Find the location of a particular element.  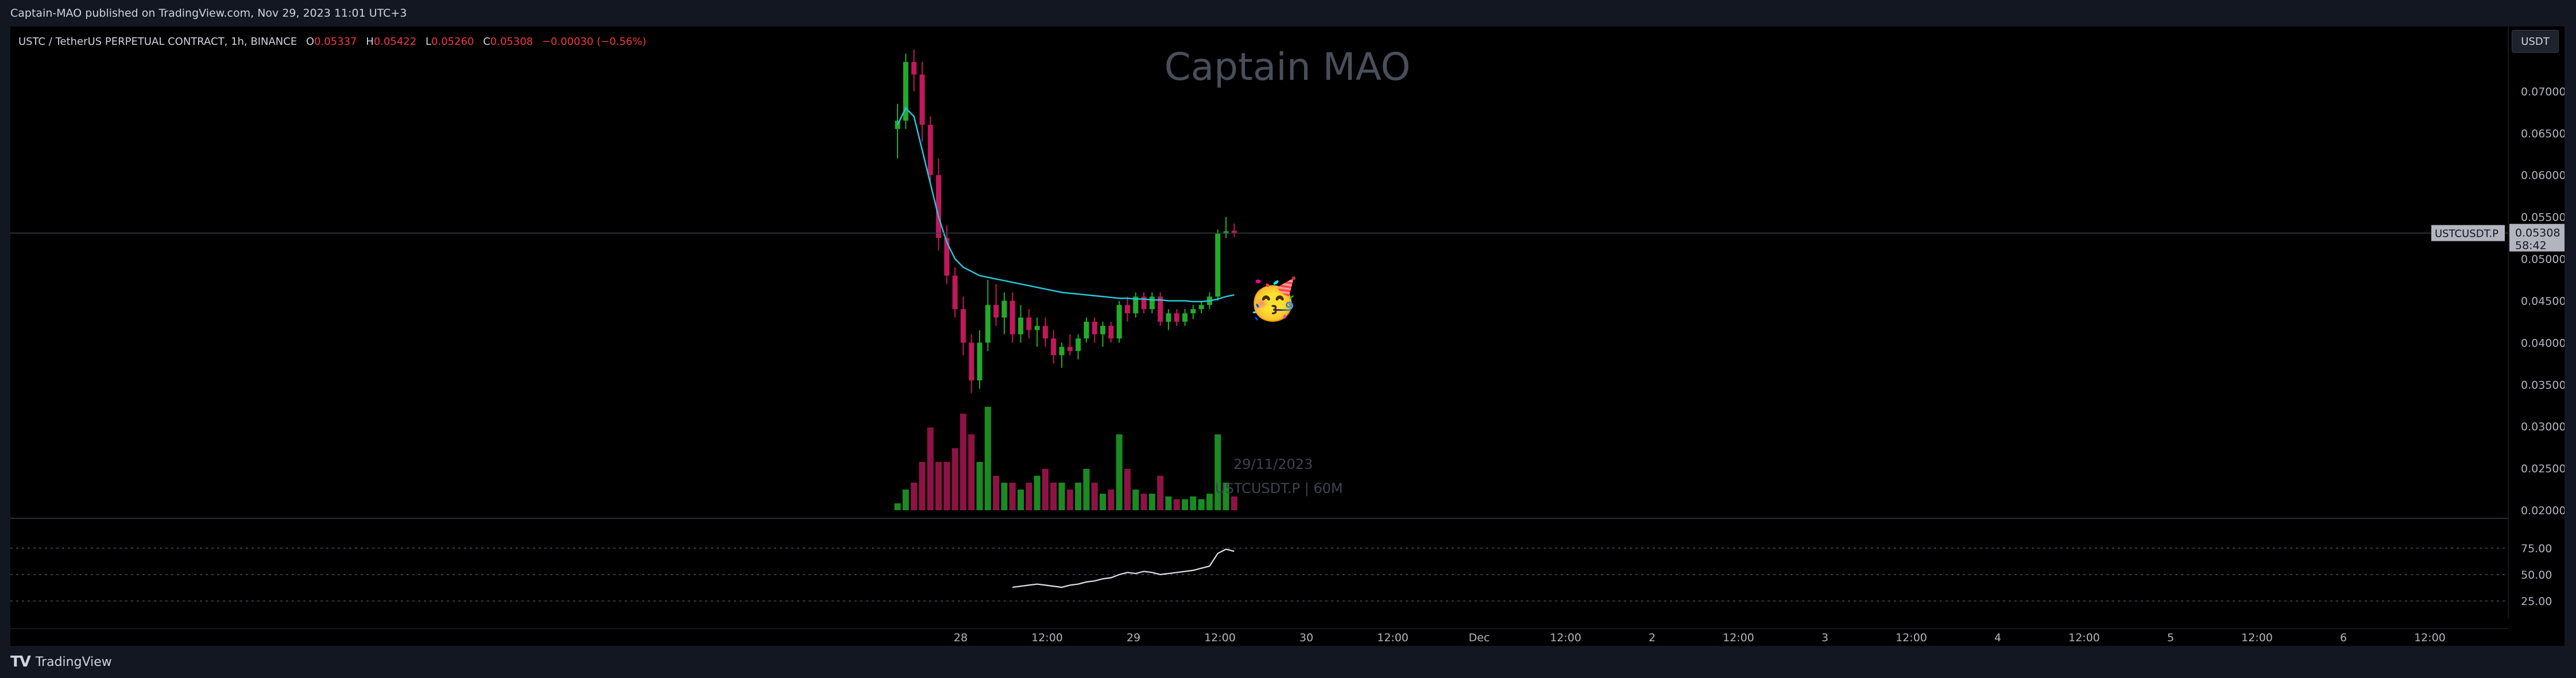

rsi-tick-label: 50.00 is located at coordinates (2536, 575).